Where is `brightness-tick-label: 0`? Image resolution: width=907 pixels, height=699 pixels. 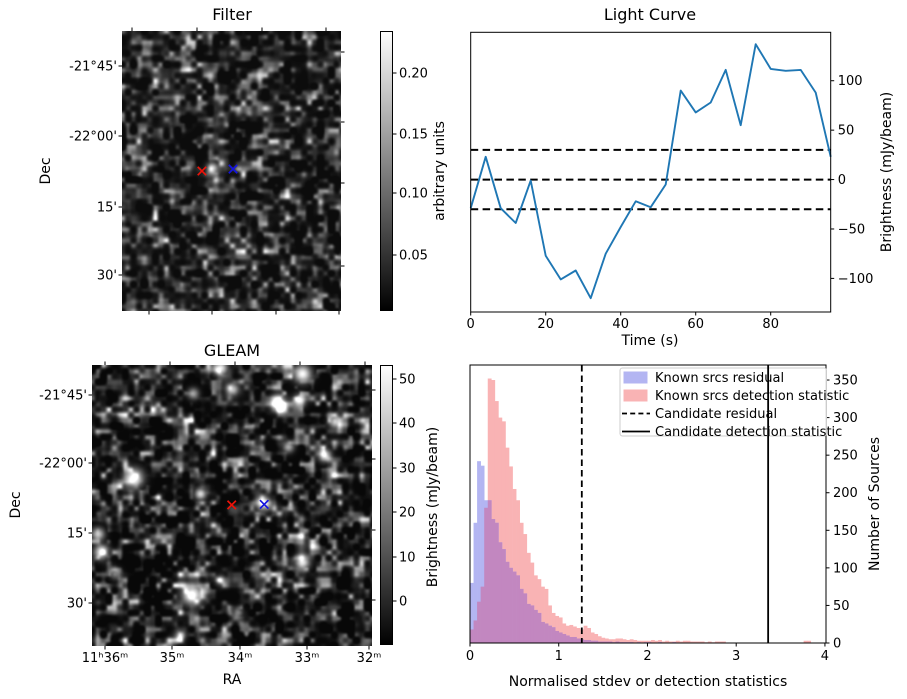
brightness-tick-label: 0 is located at coordinates (842, 180).